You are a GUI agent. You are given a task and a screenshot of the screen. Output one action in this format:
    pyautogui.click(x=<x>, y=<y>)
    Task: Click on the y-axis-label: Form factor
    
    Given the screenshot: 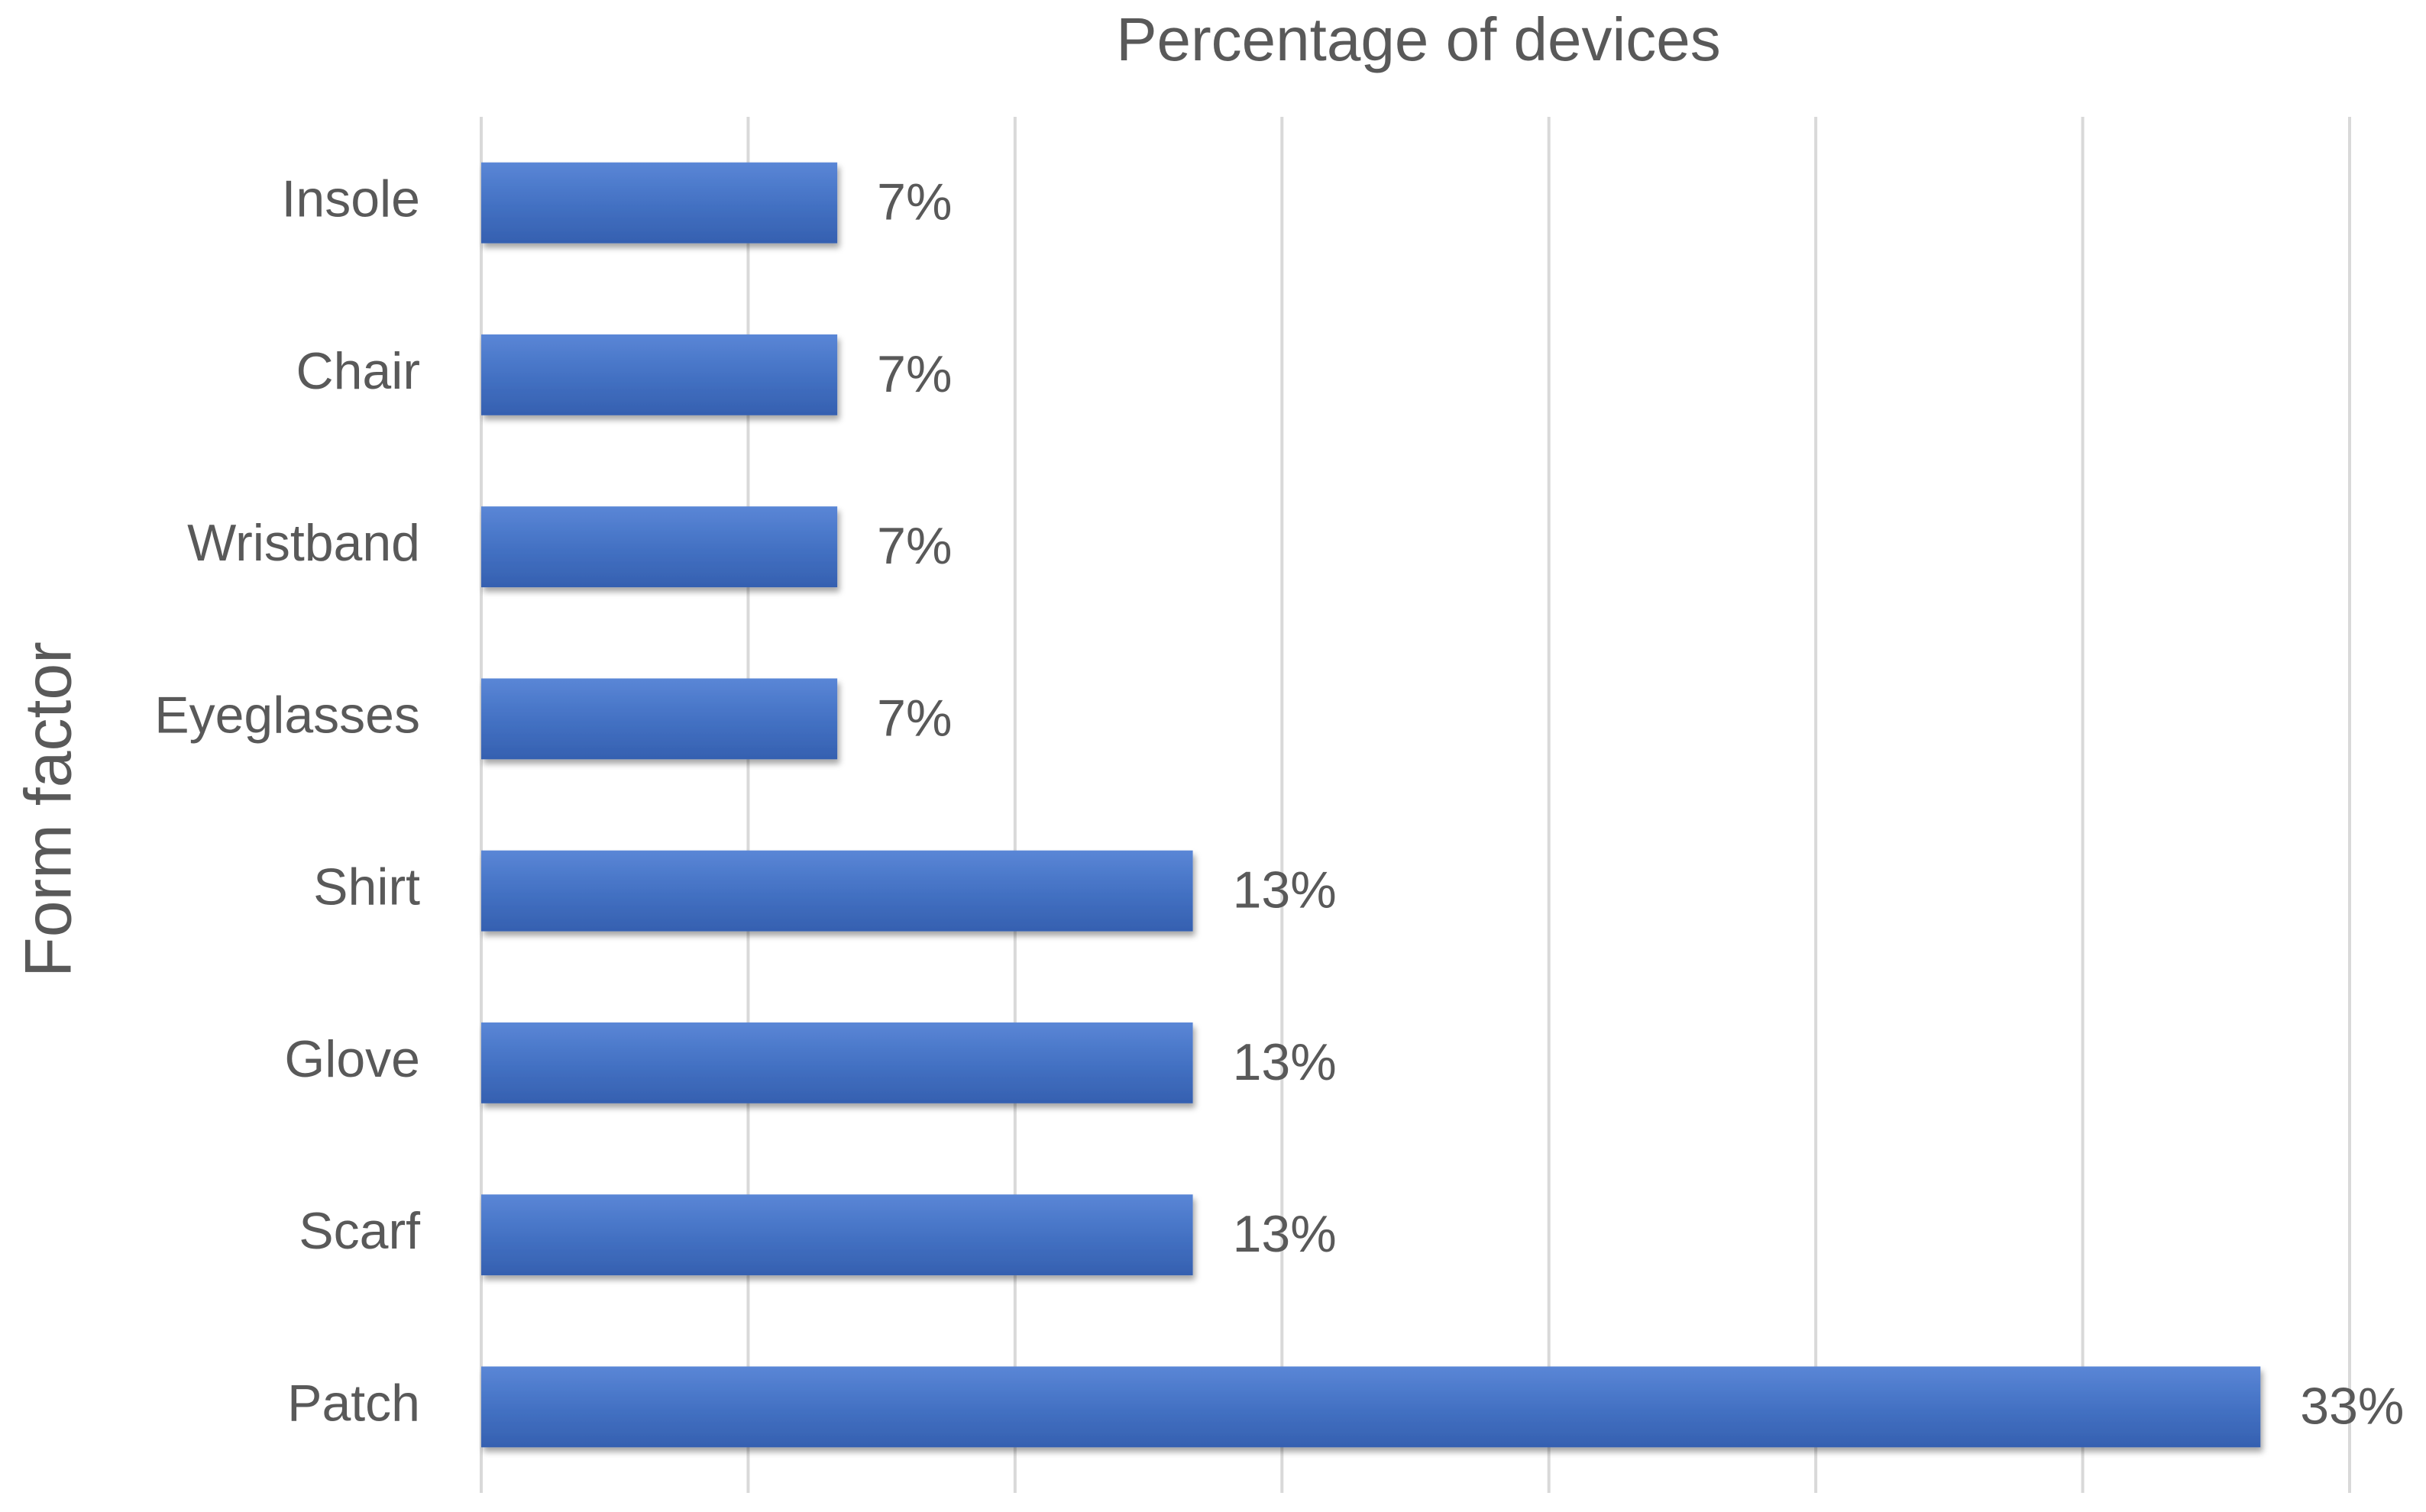 What is the action you would take?
    pyautogui.click(x=49, y=809)
    